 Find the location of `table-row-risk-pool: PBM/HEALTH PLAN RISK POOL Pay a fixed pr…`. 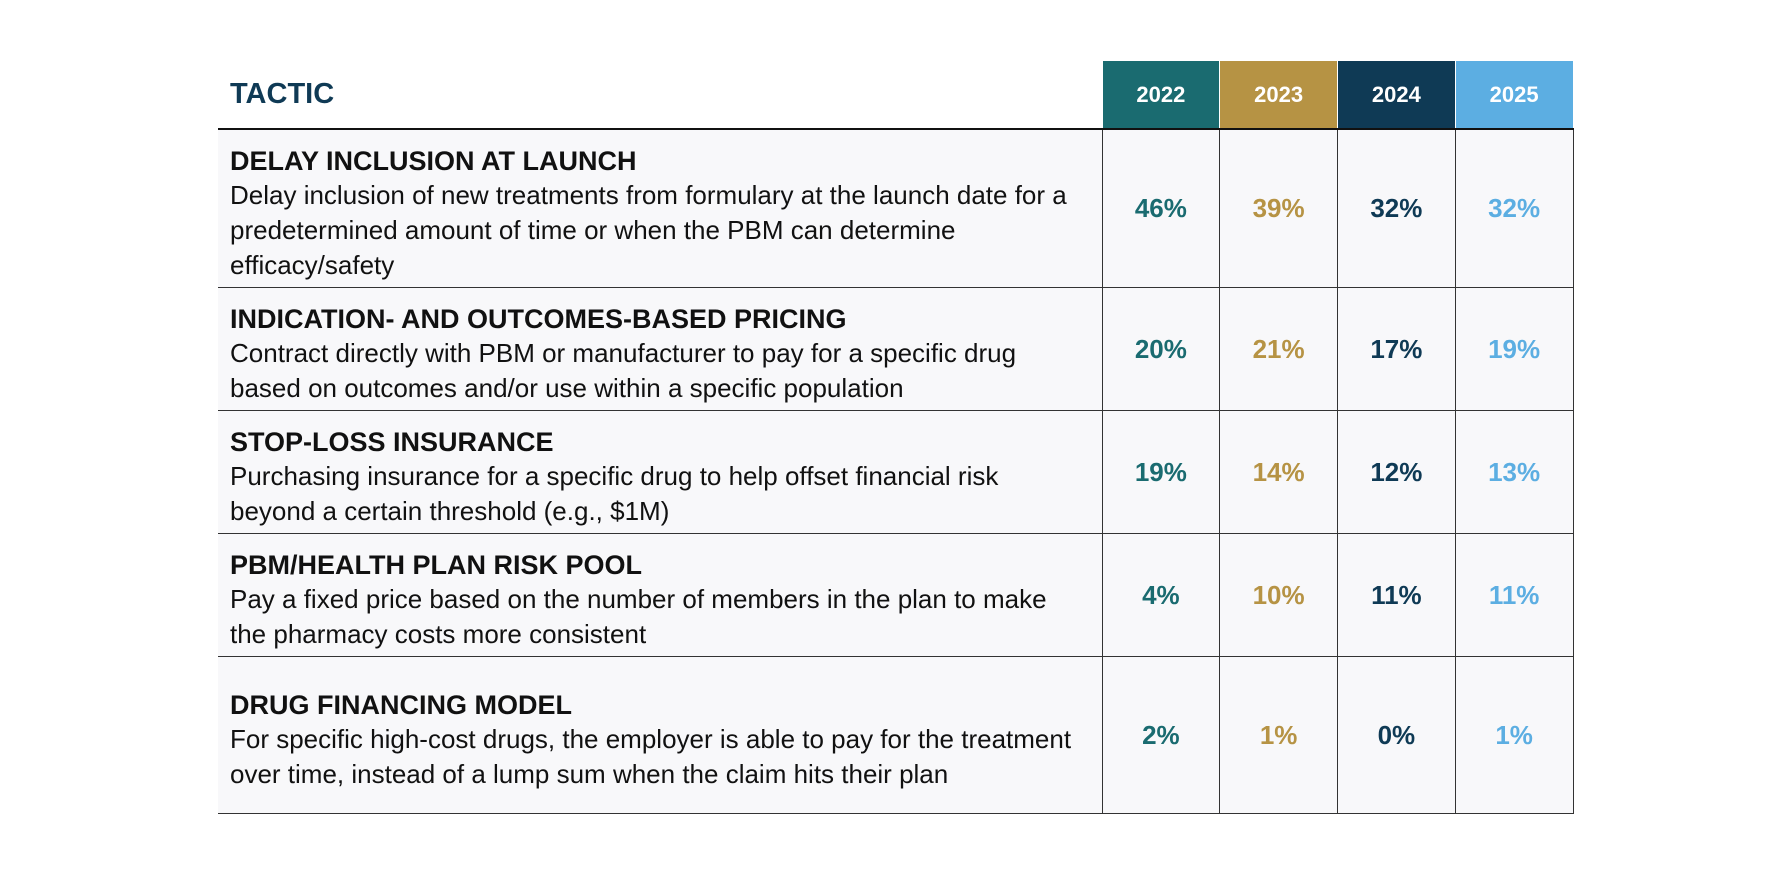

table-row-risk-pool: PBM/HEALTH PLAN RISK POOL Pay a fixed pr… is located at coordinates (896, 595).